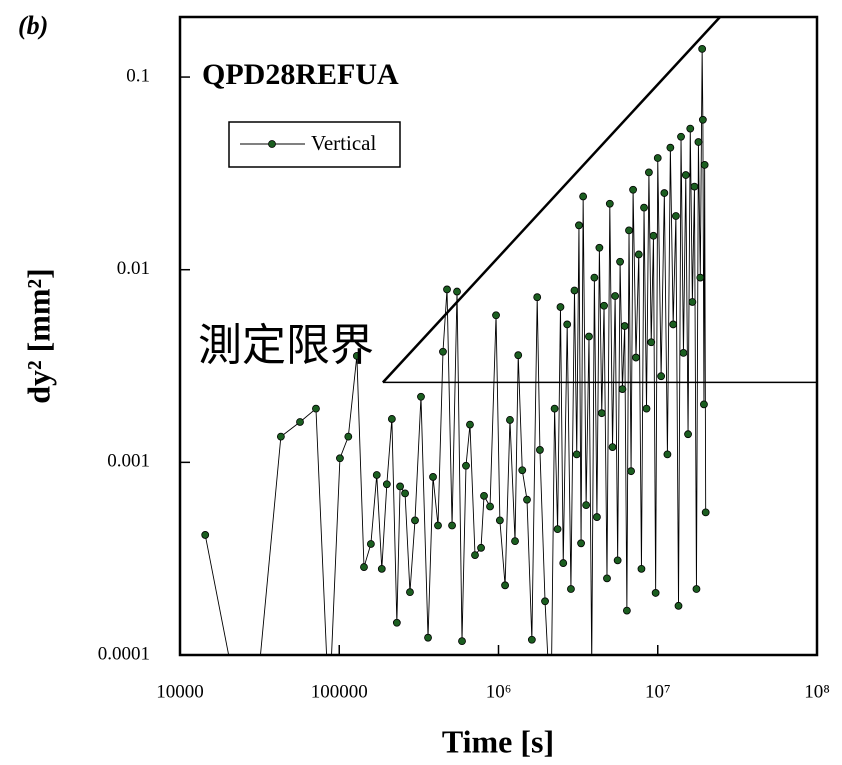 Image resolution: width=842 pixels, height=765 pixels. I want to click on x-tick-label: 10⁷, so click(658, 691).